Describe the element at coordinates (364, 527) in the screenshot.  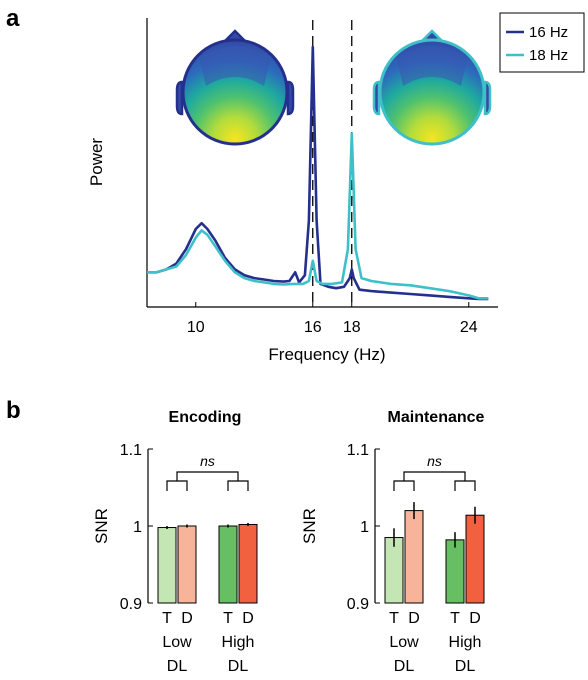
I see `maintenance-y-tick-label-1: 1` at that location.